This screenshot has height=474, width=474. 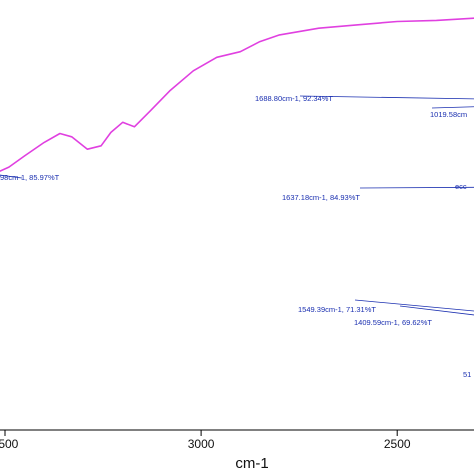 What do you see at coordinates (448, 114) in the screenshot?
I see `annotation-label: 1019.58cm` at bounding box center [448, 114].